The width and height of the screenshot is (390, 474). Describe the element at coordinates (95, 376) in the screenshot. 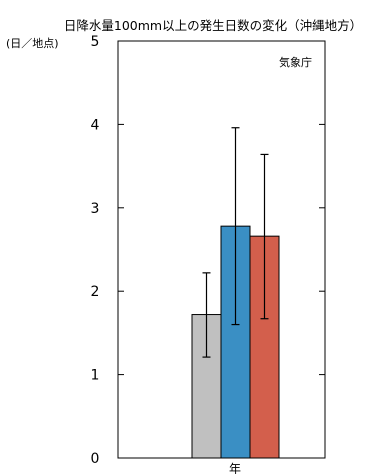

I see `y-tick-label: 1` at that location.